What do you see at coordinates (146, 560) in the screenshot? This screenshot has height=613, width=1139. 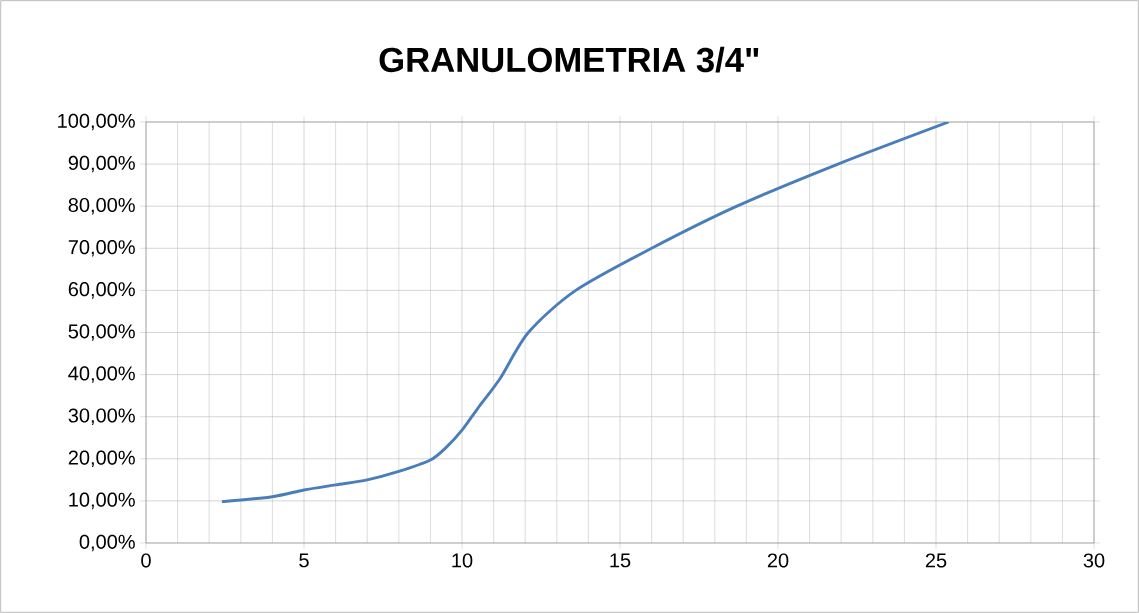 I see `x-tick-label: 0` at bounding box center [146, 560].